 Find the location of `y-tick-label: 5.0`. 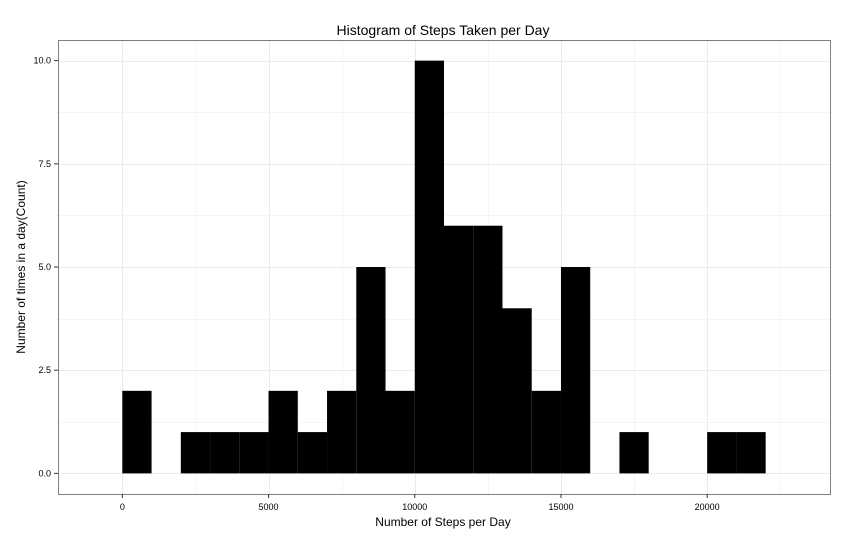

y-tick-label: 5.0 is located at coordinates (44, 267).